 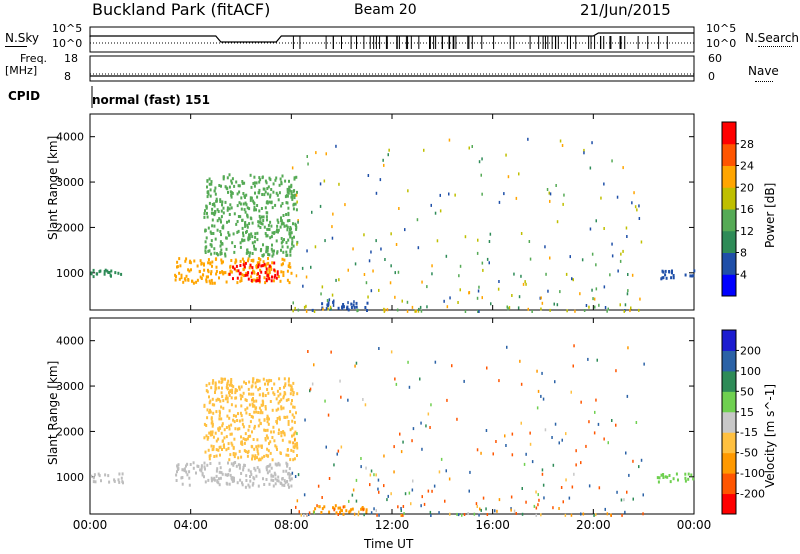 I want to click on colorbar-tick-label: 100, so click(x=750, y=371).